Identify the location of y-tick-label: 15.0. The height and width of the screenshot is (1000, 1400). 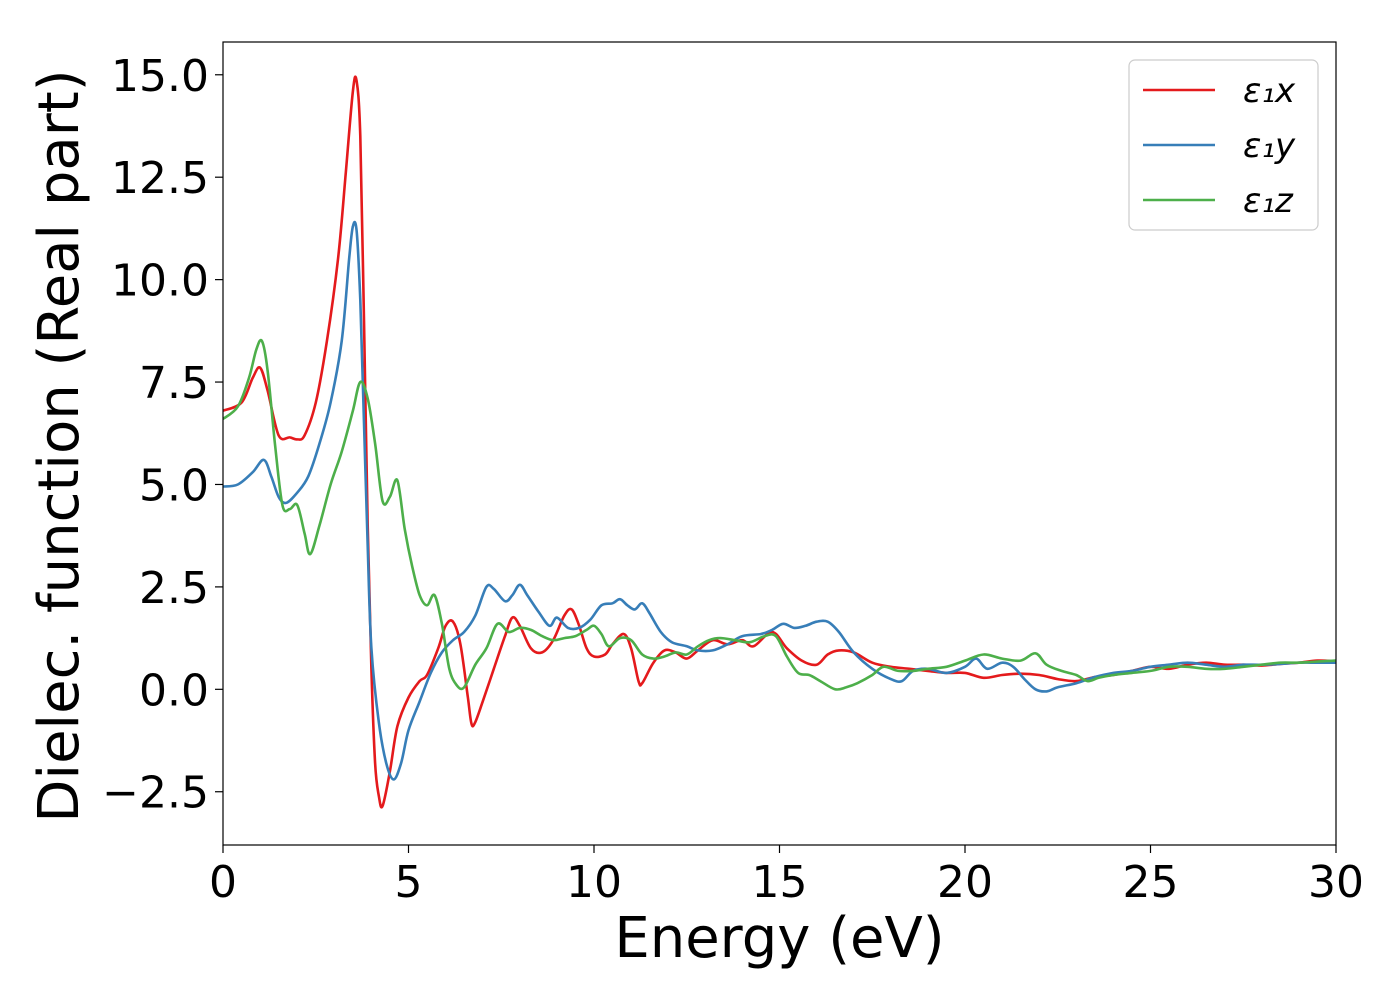
(160, 76).